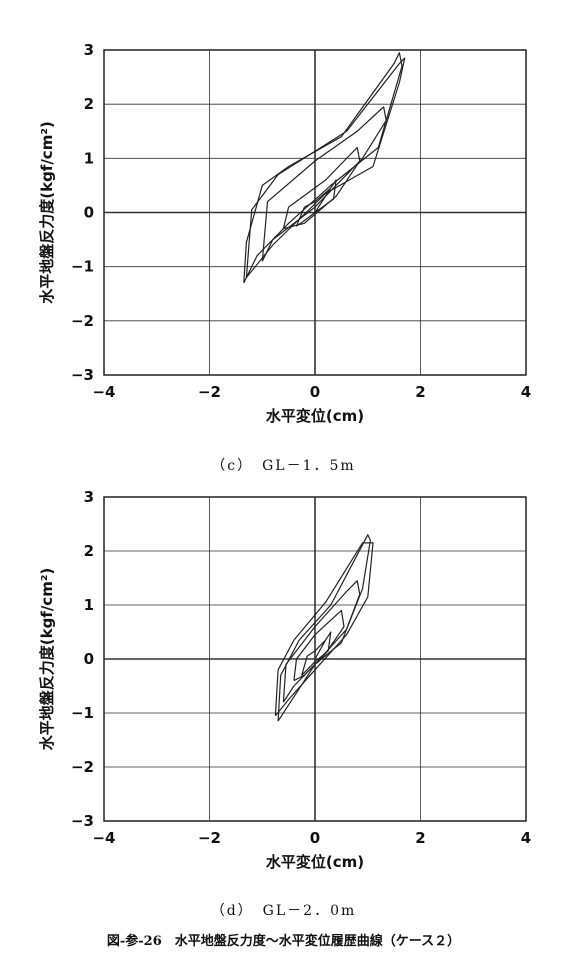  What do you see at coordinates (283, 941) in the screenshot?
I see `figure-caption: 図-参-26 水平地盤反力度～水平変位履歴曲線（ケース２）` at bounding box center [283, 941].